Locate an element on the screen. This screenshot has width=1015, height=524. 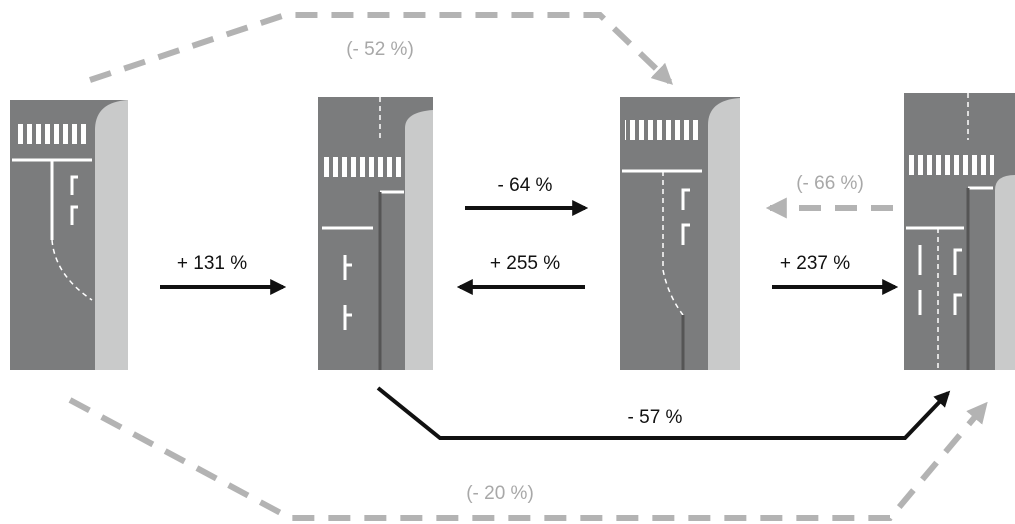
edge-label: (- 20 %) is located at coordinates (500, 493).